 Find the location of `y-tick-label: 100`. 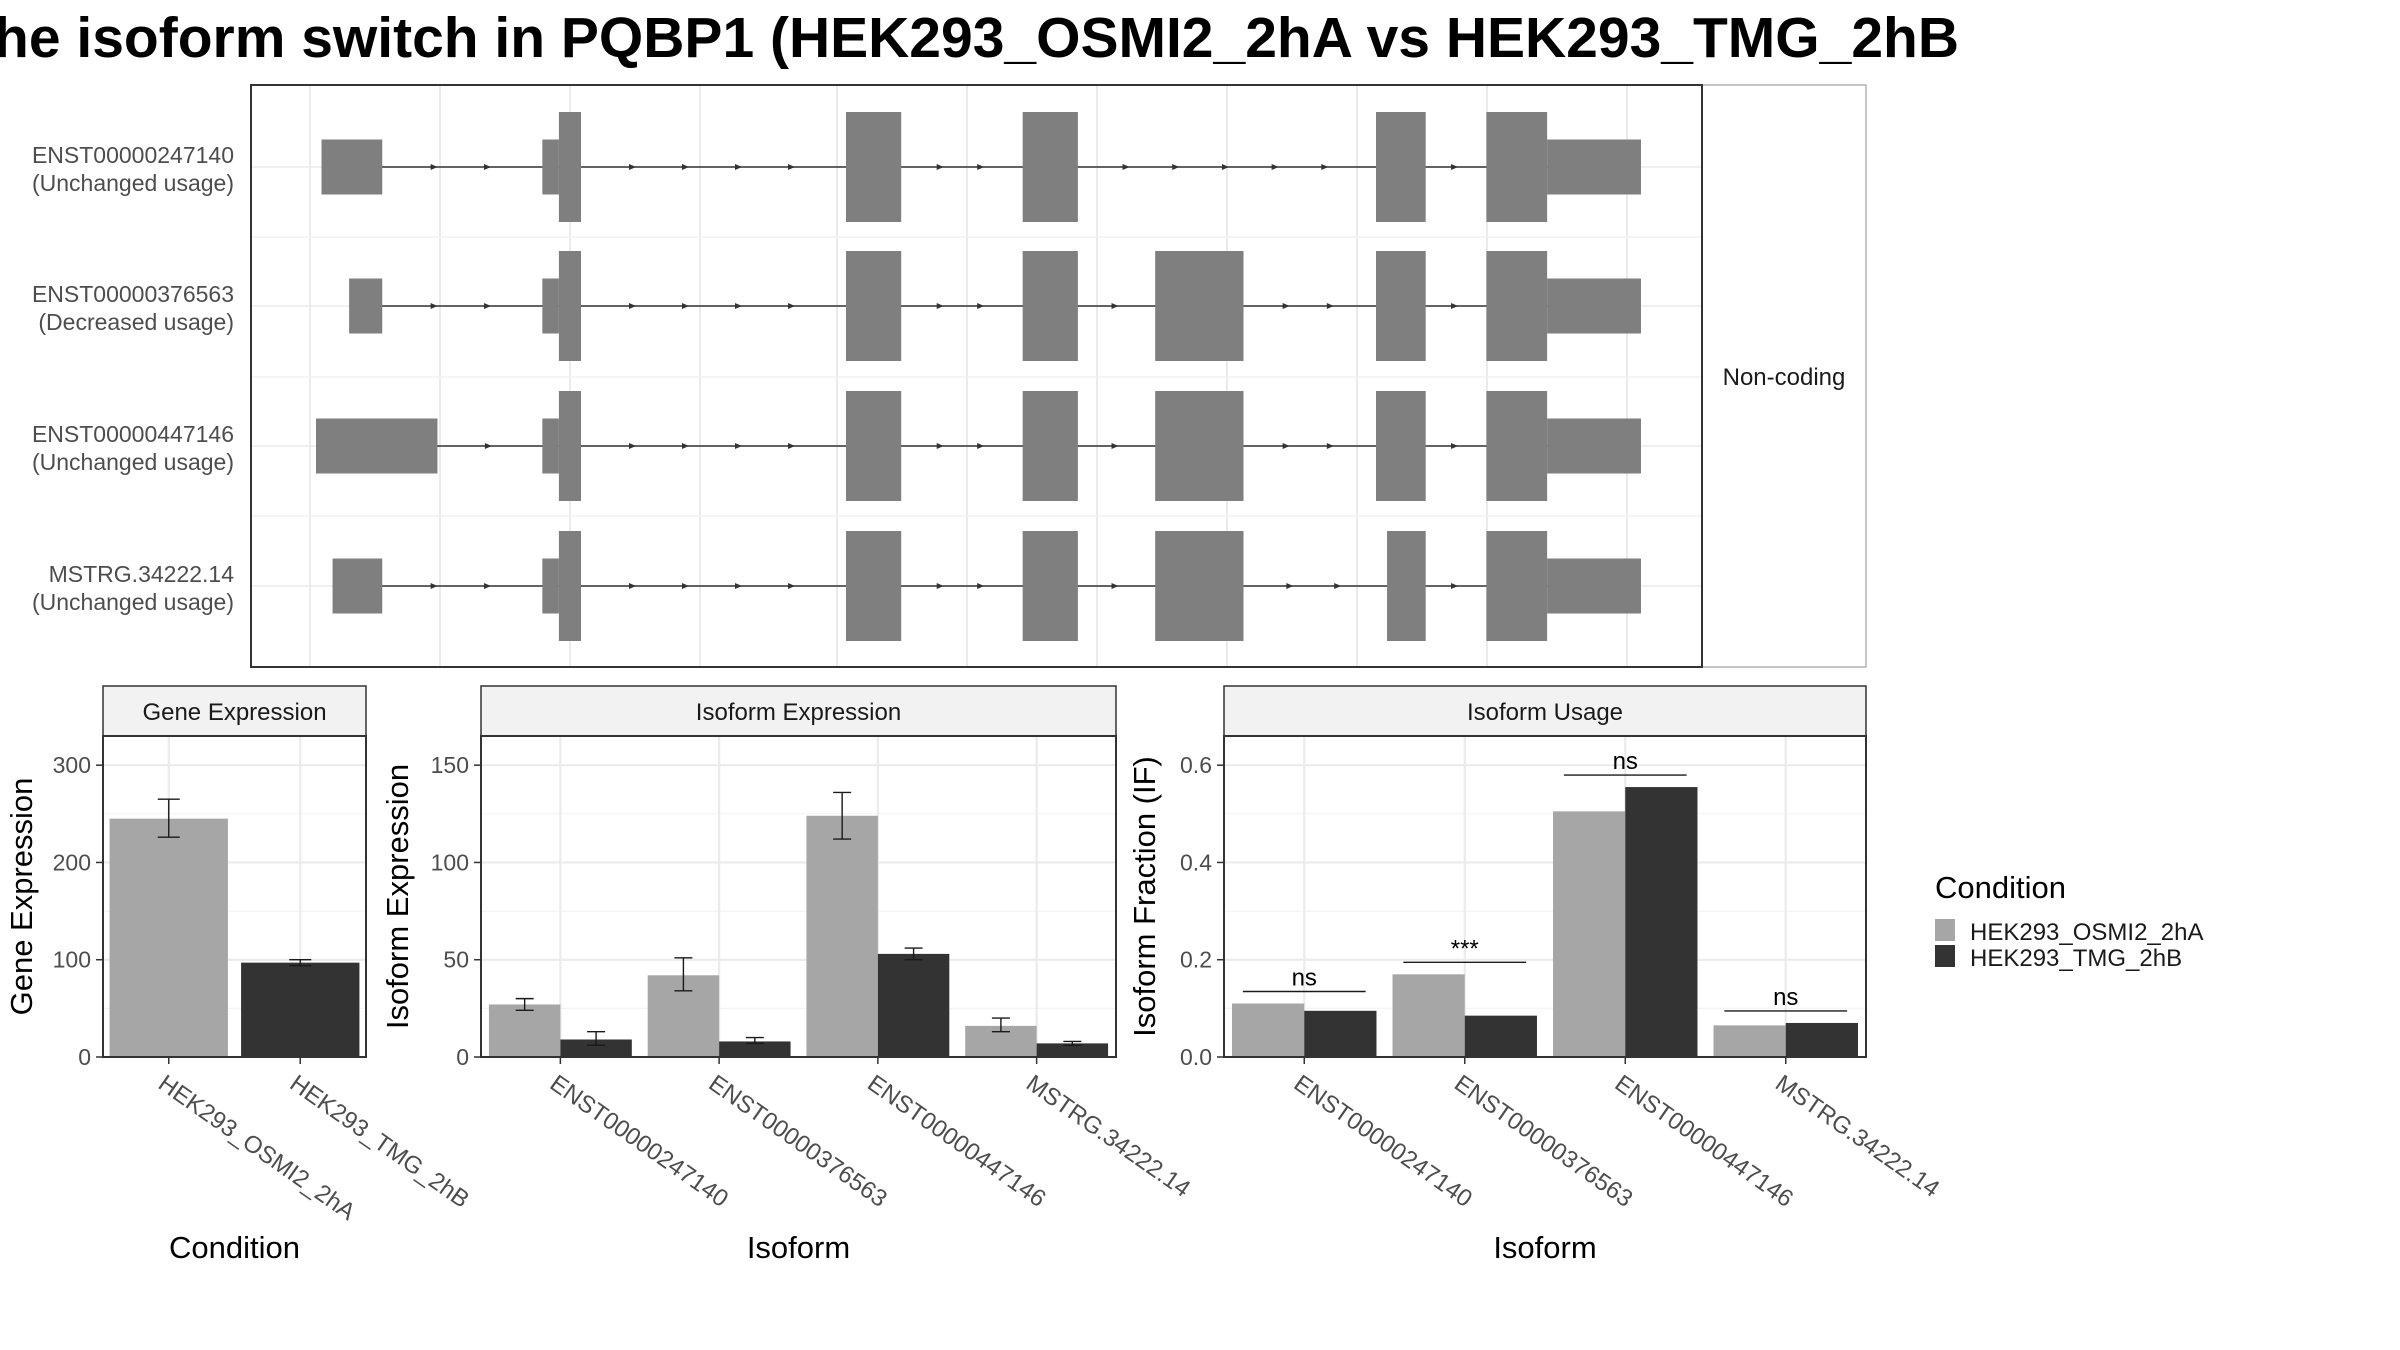

y-tick-label: 100 is located at coordinates (450, 862).